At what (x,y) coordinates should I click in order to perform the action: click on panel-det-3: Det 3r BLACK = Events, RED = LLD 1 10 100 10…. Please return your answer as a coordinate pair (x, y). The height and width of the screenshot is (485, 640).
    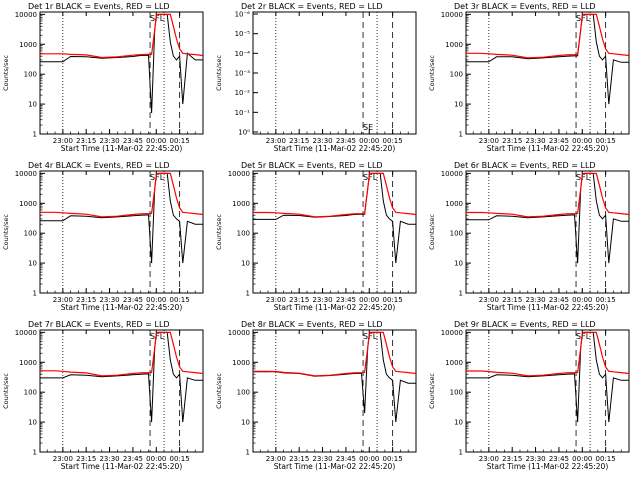
    Looking at the image, I should click on (529, 77).